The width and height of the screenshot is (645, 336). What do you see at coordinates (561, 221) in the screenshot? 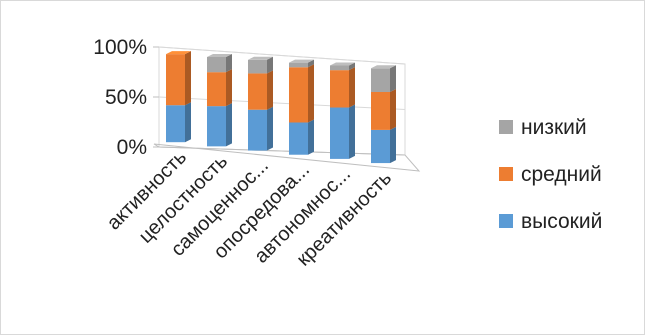
I see `legend-label: высокий` at bounding box center [561, 221].